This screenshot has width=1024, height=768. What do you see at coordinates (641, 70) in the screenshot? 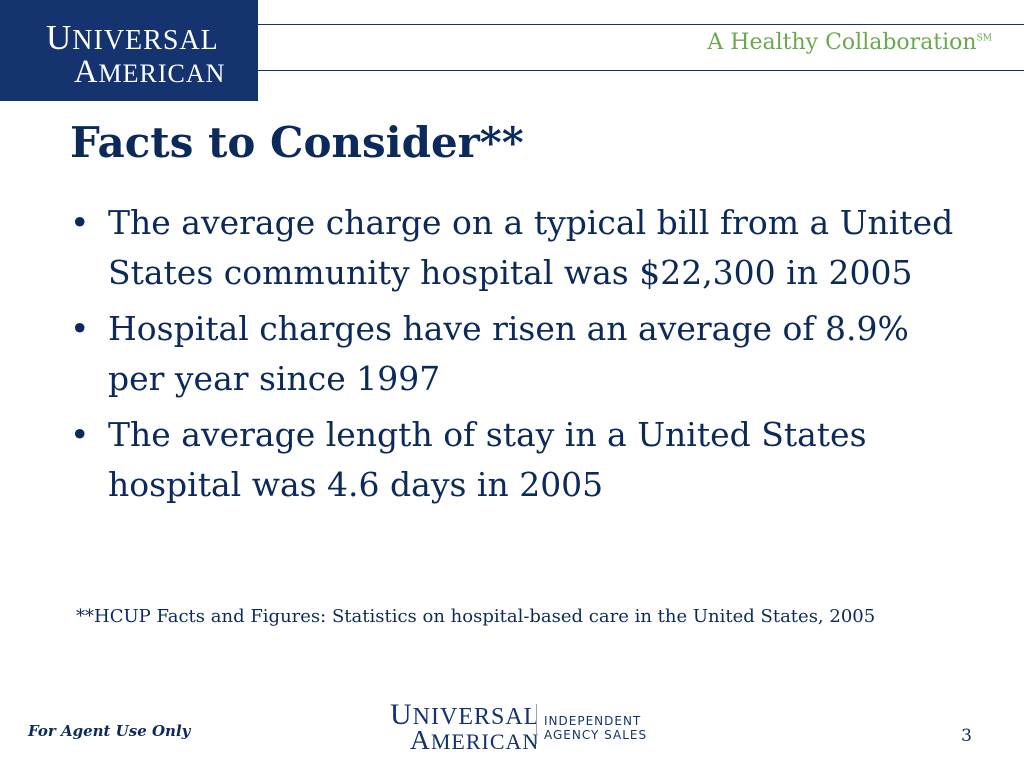
I see `header-bottom-rule` at bounding box center [641, 70].